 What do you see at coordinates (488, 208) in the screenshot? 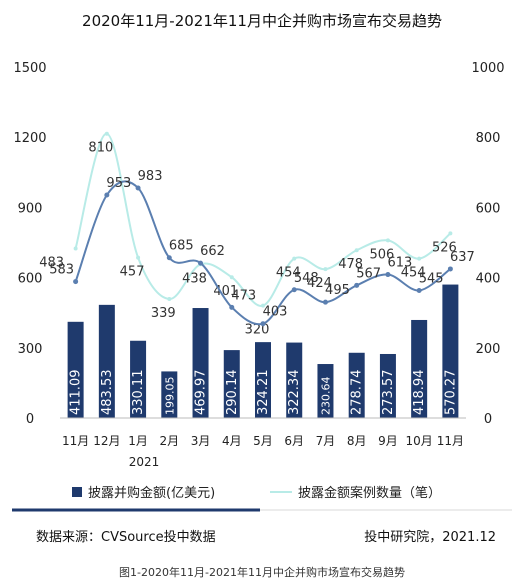
I see `right-tick-label: 600` at bounding box center [488, 208].